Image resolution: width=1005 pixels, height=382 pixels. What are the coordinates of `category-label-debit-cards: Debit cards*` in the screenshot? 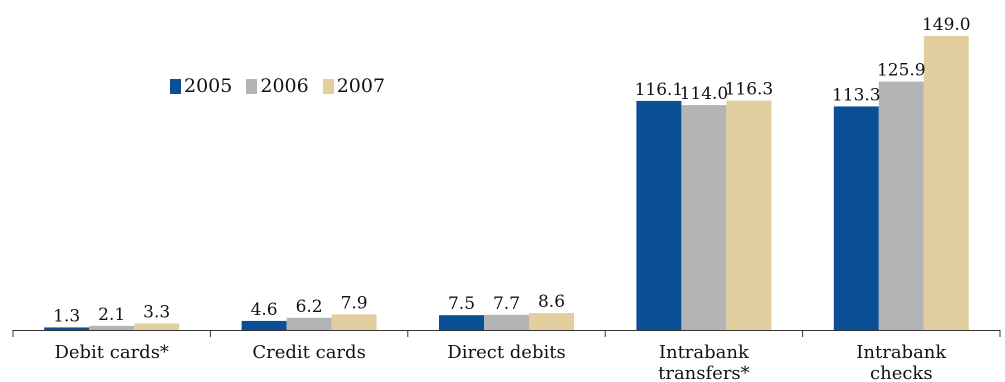 It's located at (111, 352).